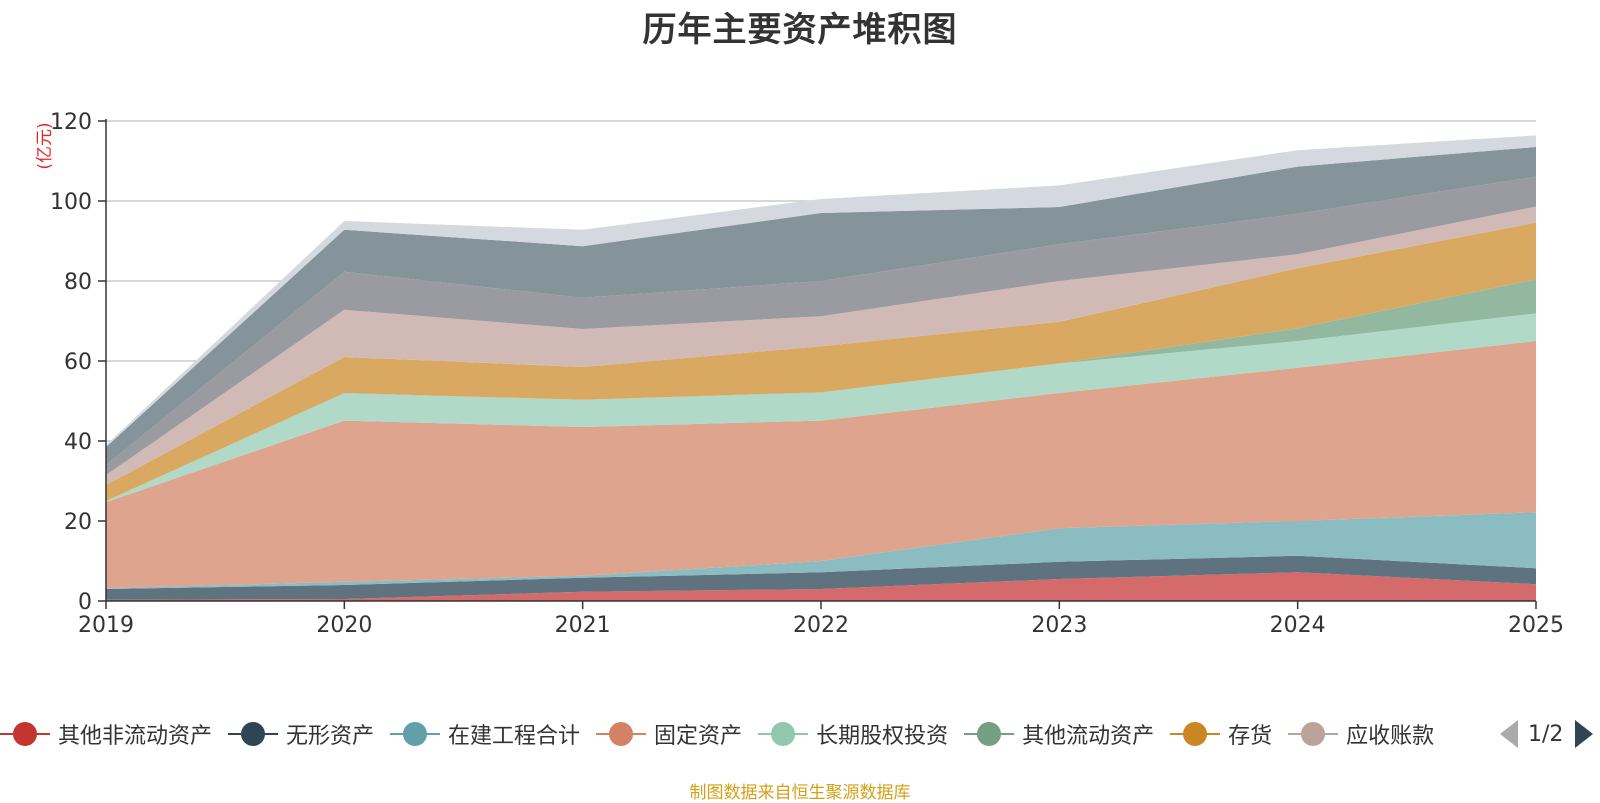  What do you see at coordinates (1088, 736) in the screenshot?
I see `legend-label: 其他流动资产` at bounding box center [1088, 736].